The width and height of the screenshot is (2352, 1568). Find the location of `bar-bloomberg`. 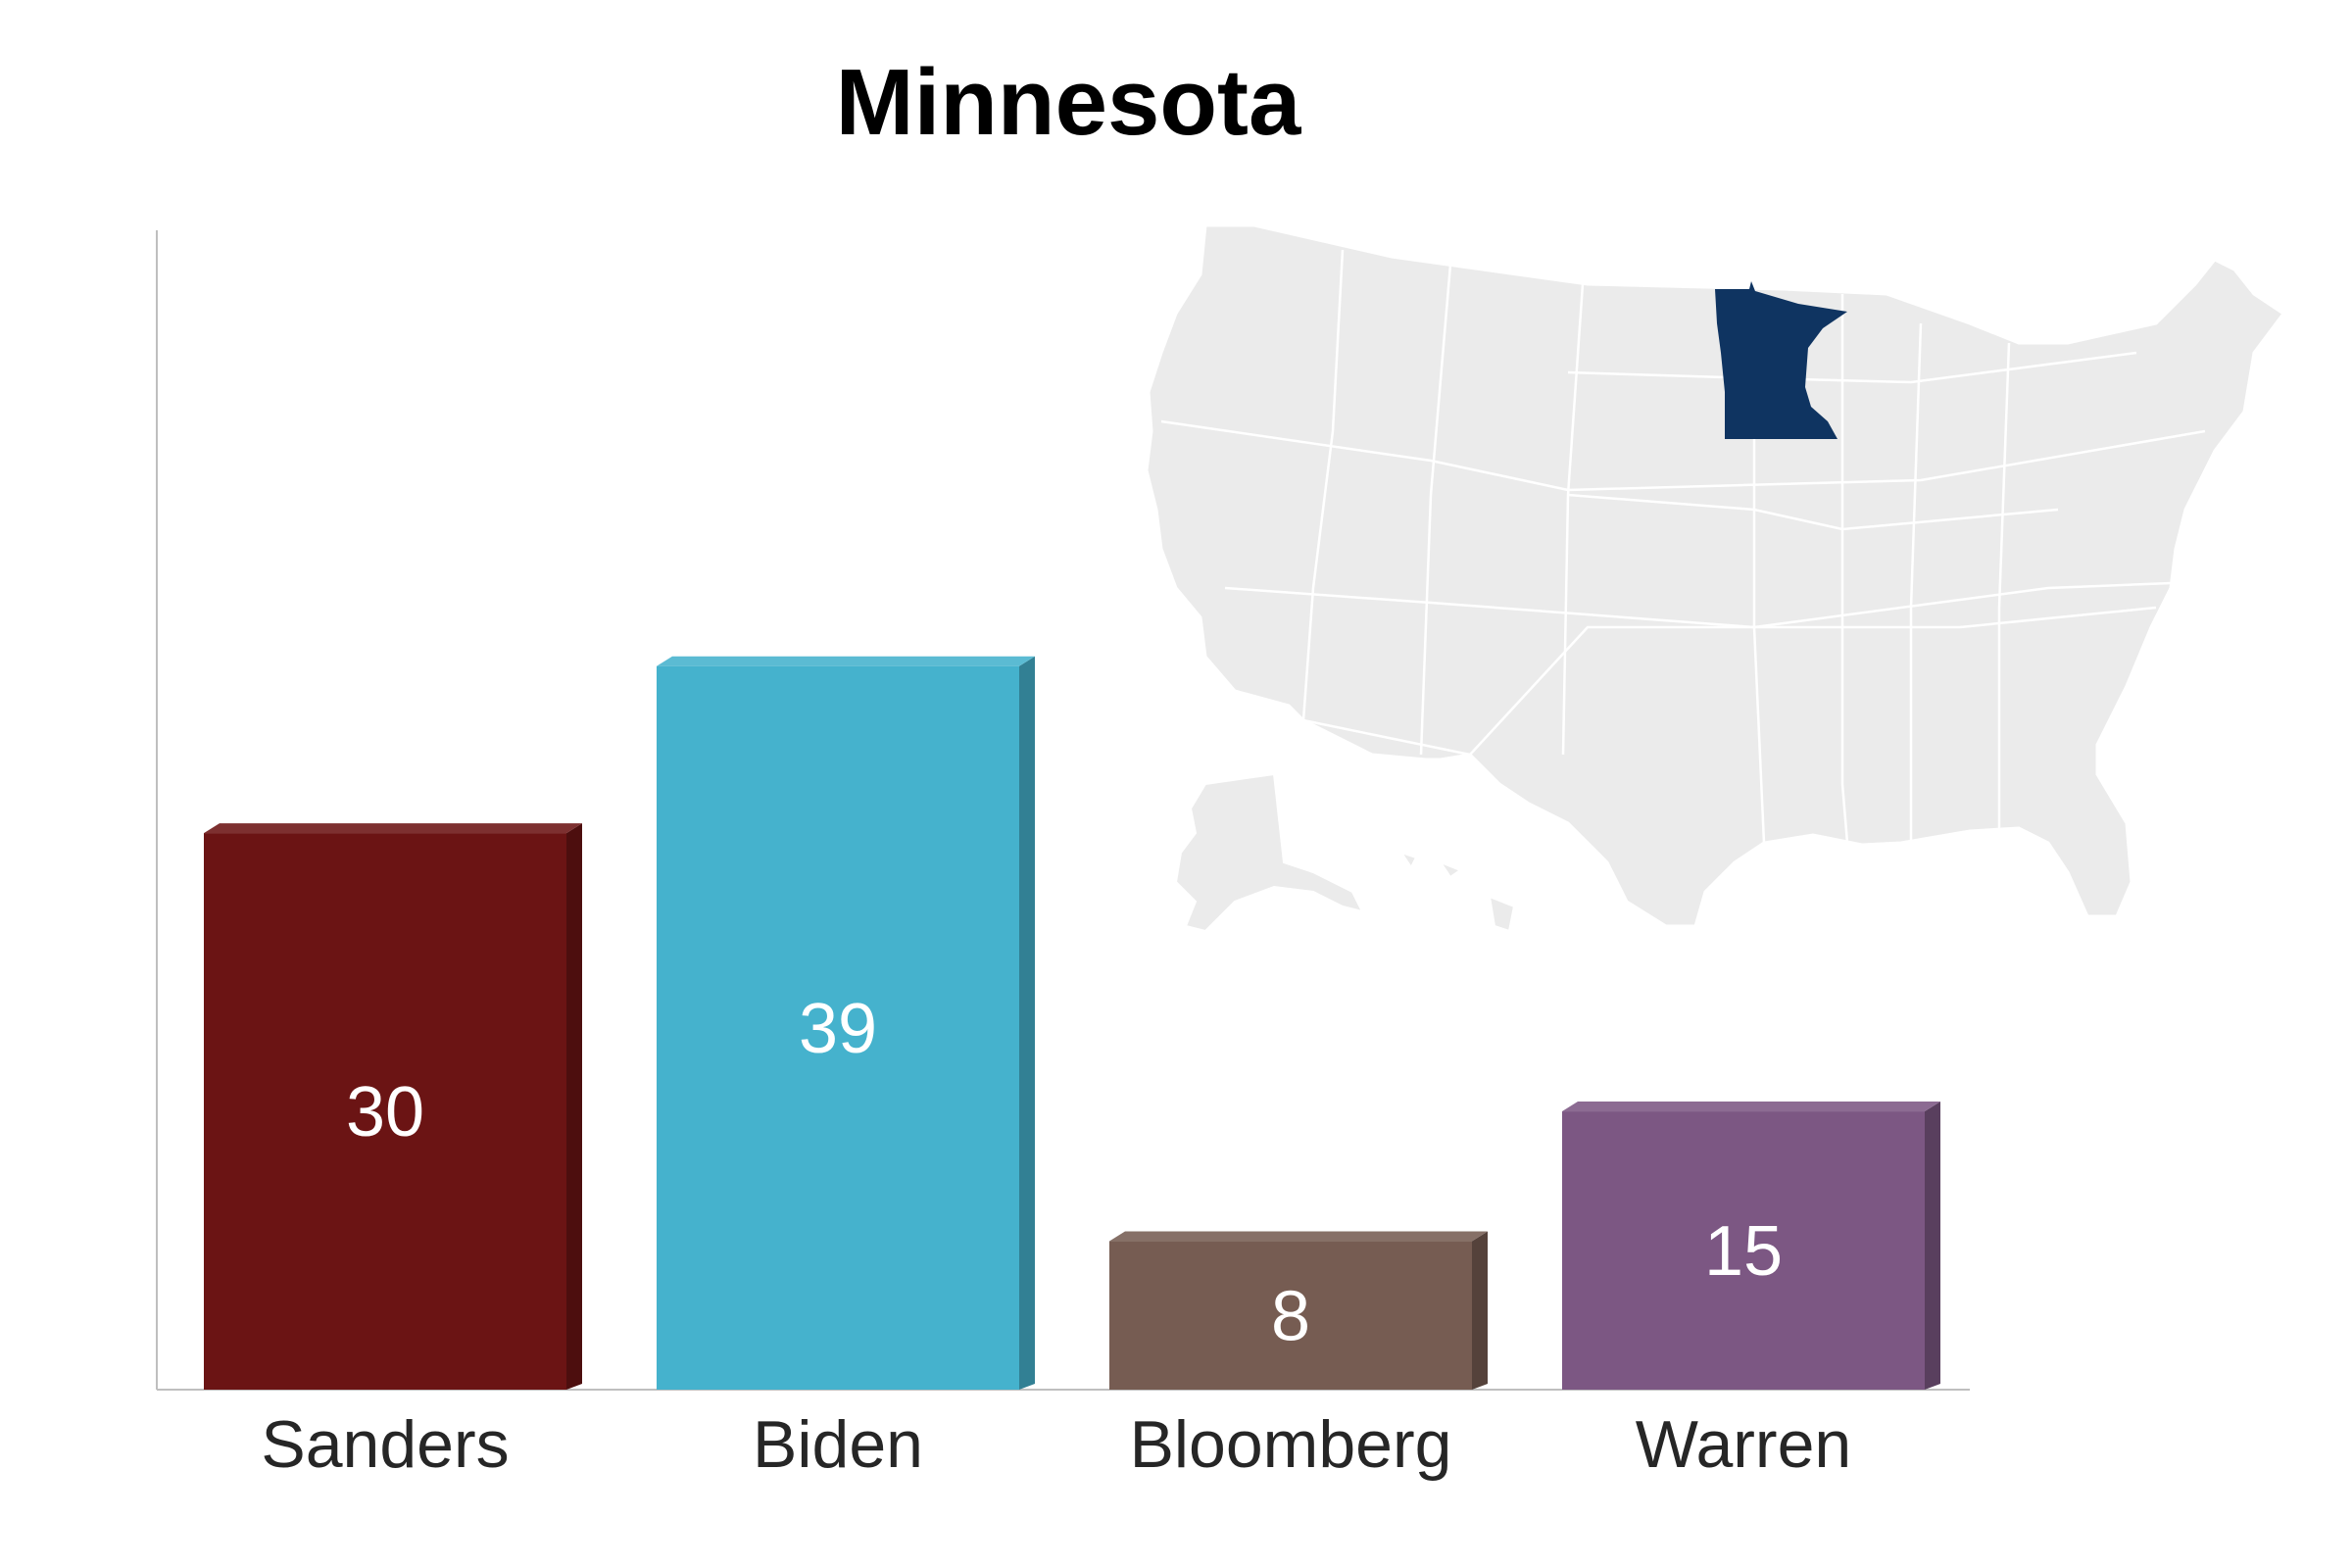

bar-bloomberg is located at coordinates (1290, 1315).